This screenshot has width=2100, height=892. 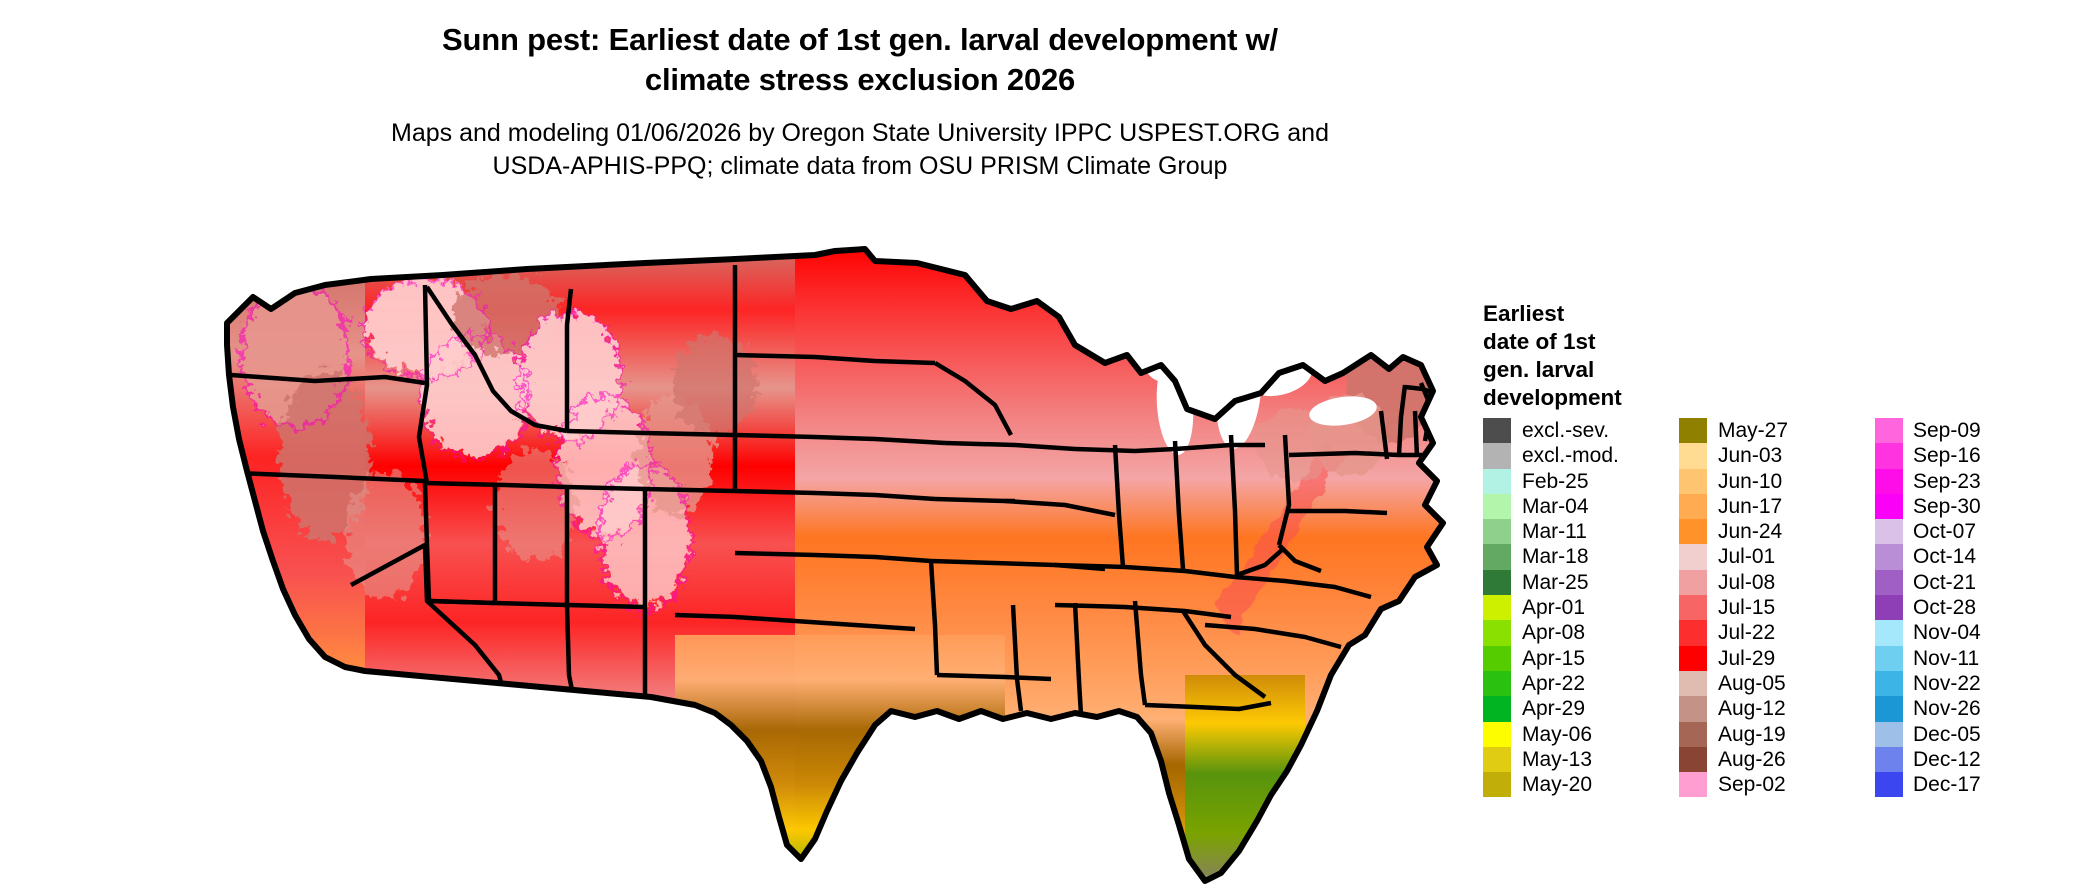 I want to click on legend-entry: Apr-01, so click(x=1581, y=608).